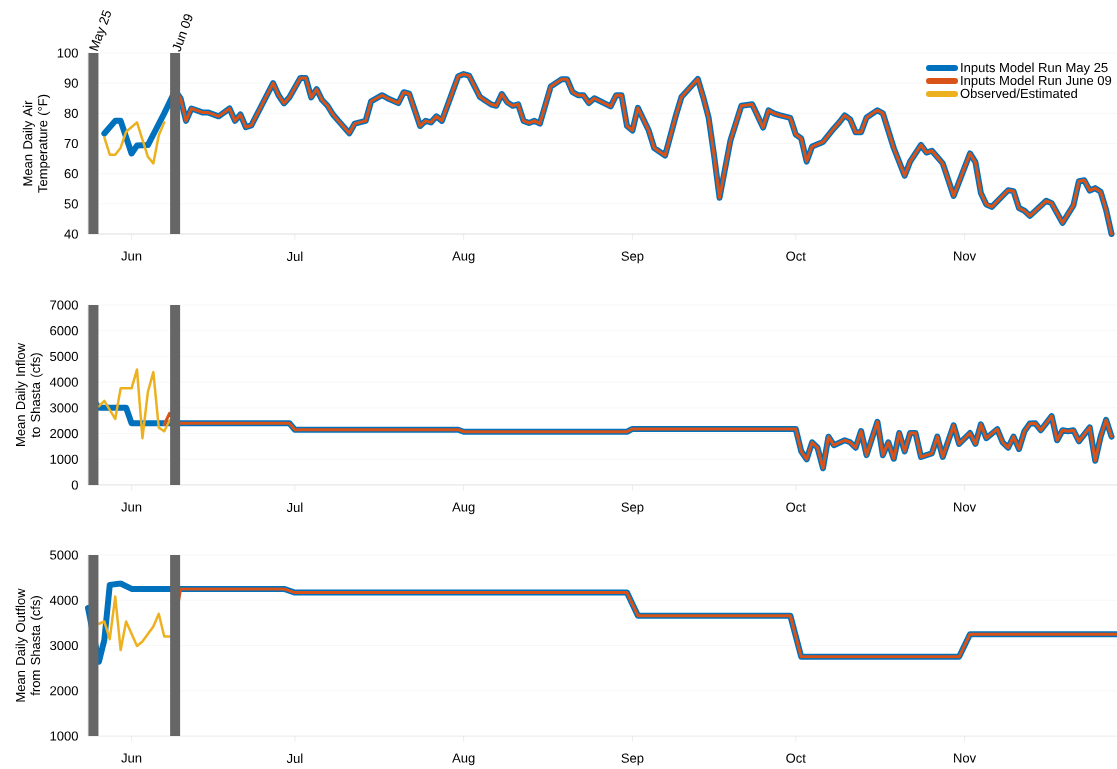 The height and width of the screenshot is (769, 1117). Describe the element at coordinates (74, 485) in the screenshot. I see `y-tick-label: 0` at that location.